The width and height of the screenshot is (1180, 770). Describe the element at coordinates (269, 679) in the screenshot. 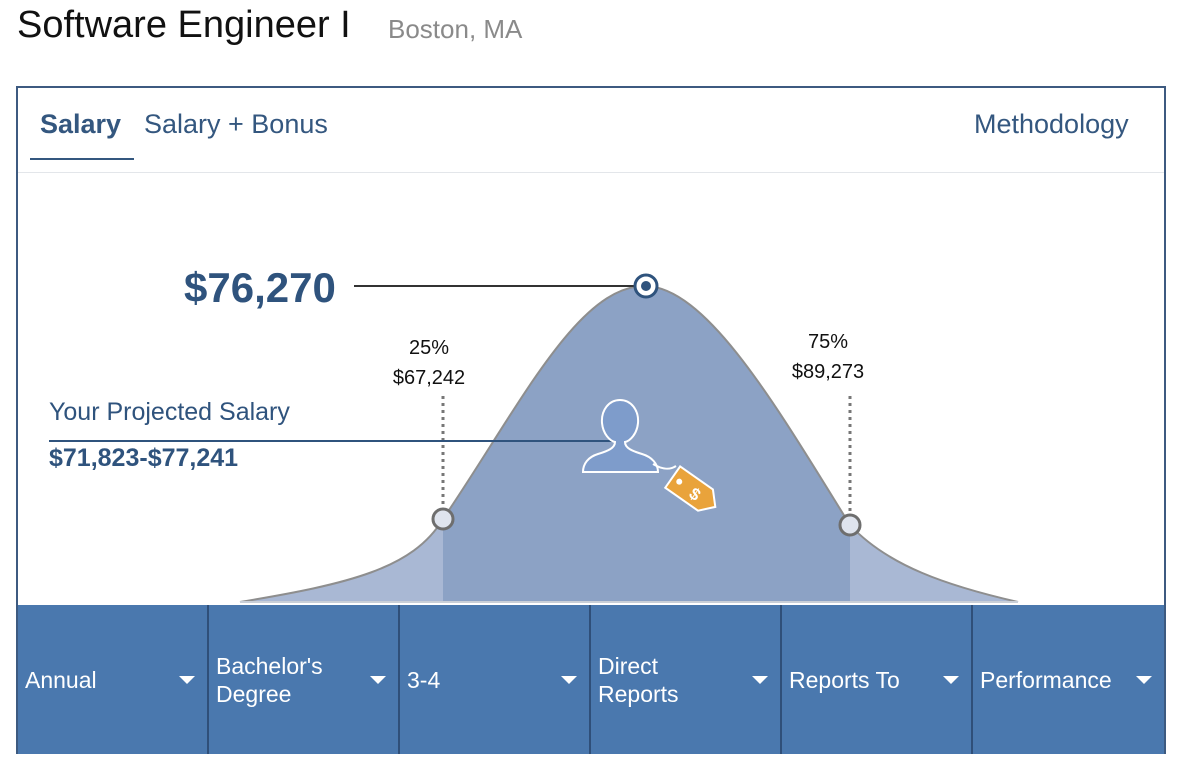

I see `filter-label: Bachelor's Degree` at that location.